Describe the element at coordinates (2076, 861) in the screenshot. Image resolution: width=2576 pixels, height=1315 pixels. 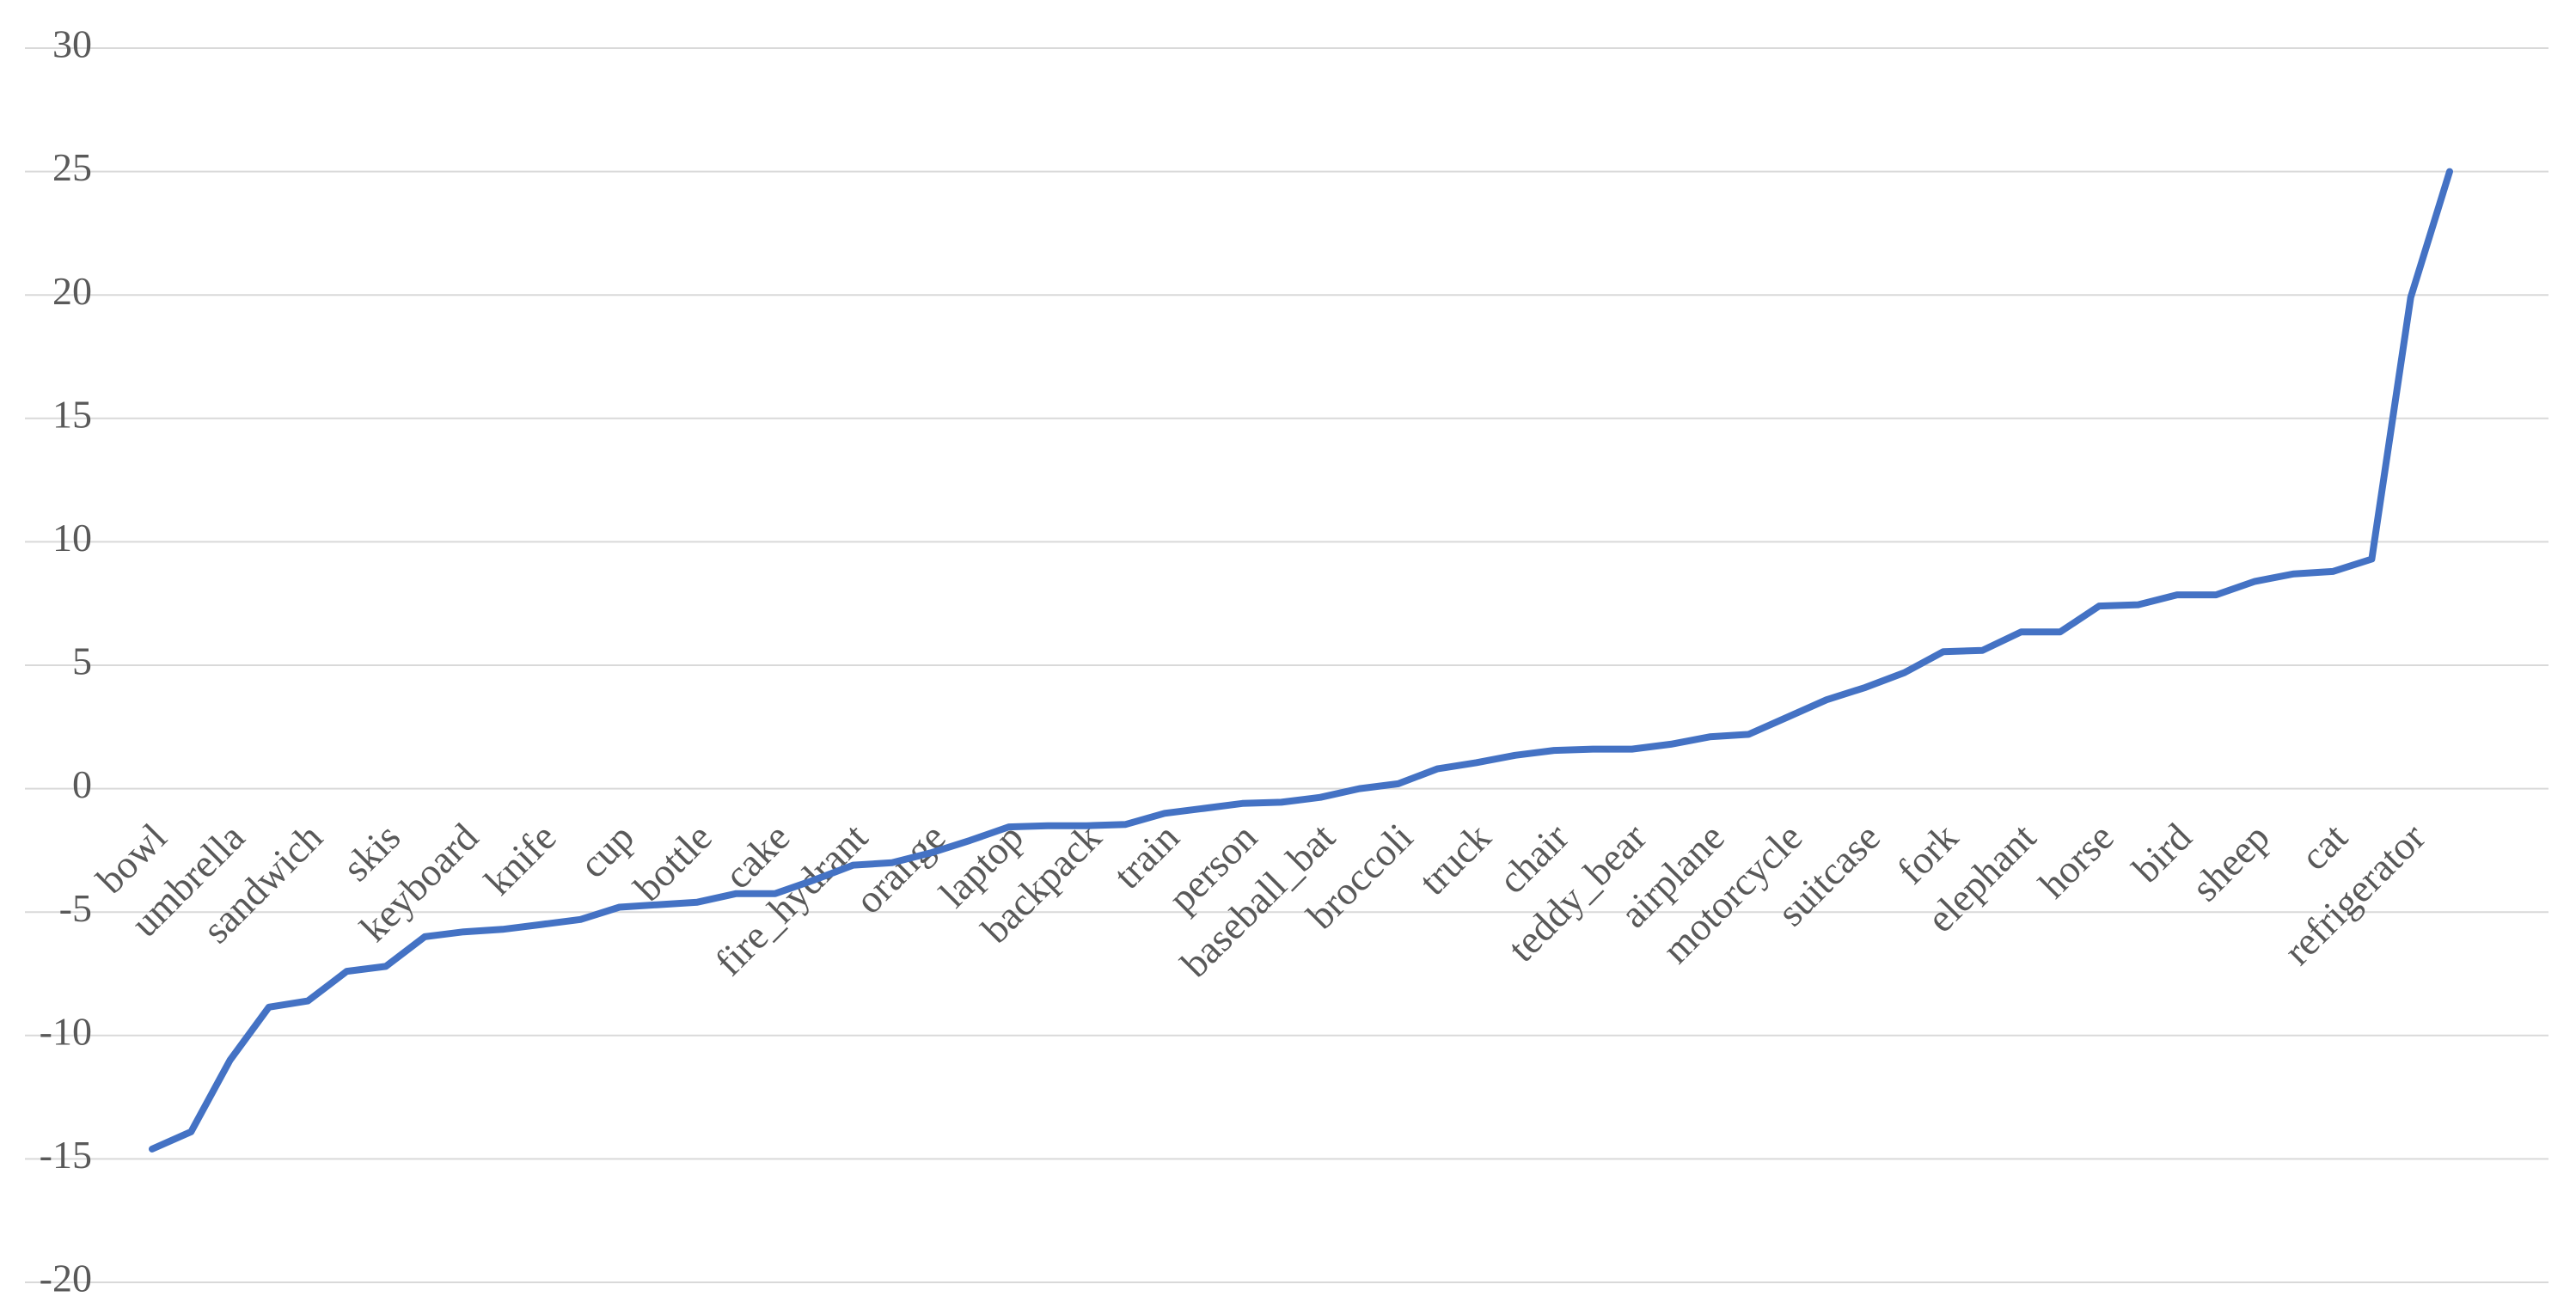
I see `x-tick-label: horse` at that location.